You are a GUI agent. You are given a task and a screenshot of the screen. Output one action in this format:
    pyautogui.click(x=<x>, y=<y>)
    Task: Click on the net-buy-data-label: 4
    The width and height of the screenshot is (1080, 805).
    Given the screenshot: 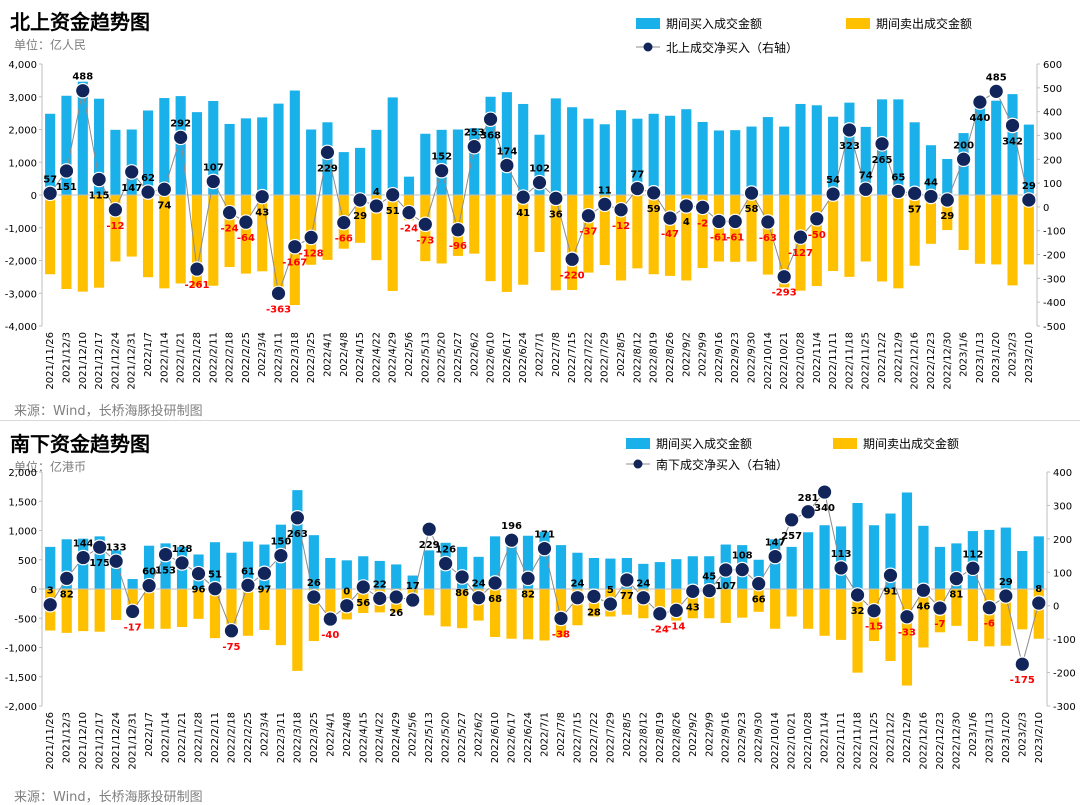 What is the action you would take?
    pyautogui.click(x=376, y=192)
    